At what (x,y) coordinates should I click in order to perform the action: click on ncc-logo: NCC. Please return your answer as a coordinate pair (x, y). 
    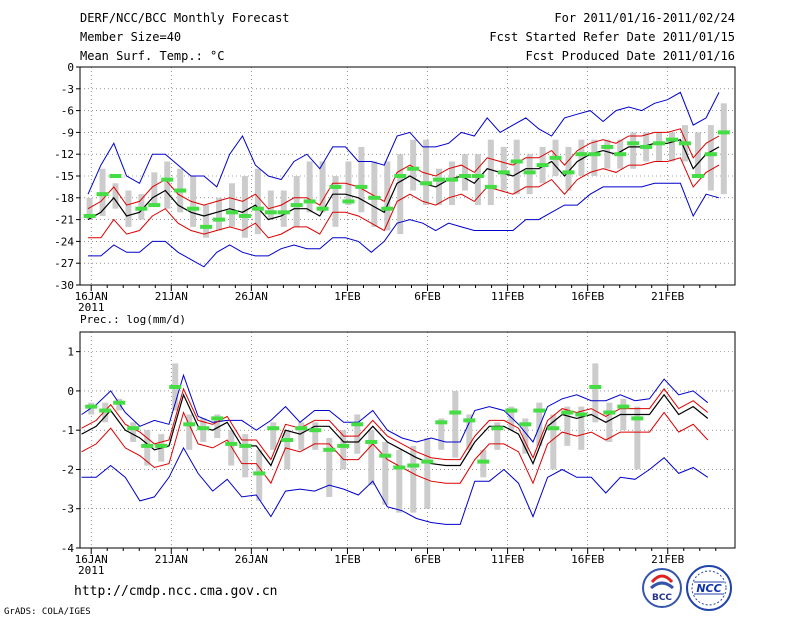
    Looking at the image, I should click on (709, 588).